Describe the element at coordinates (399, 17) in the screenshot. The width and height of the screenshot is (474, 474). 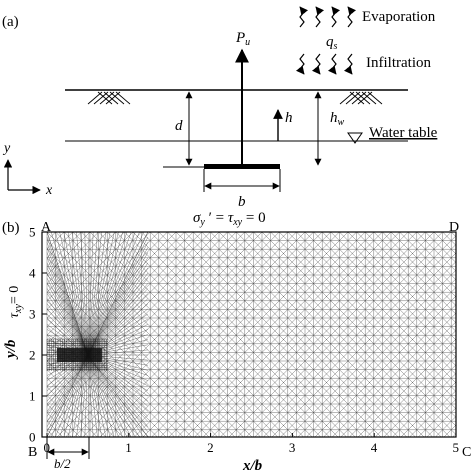
I see `evaporation-label: Evaporation` at that location.